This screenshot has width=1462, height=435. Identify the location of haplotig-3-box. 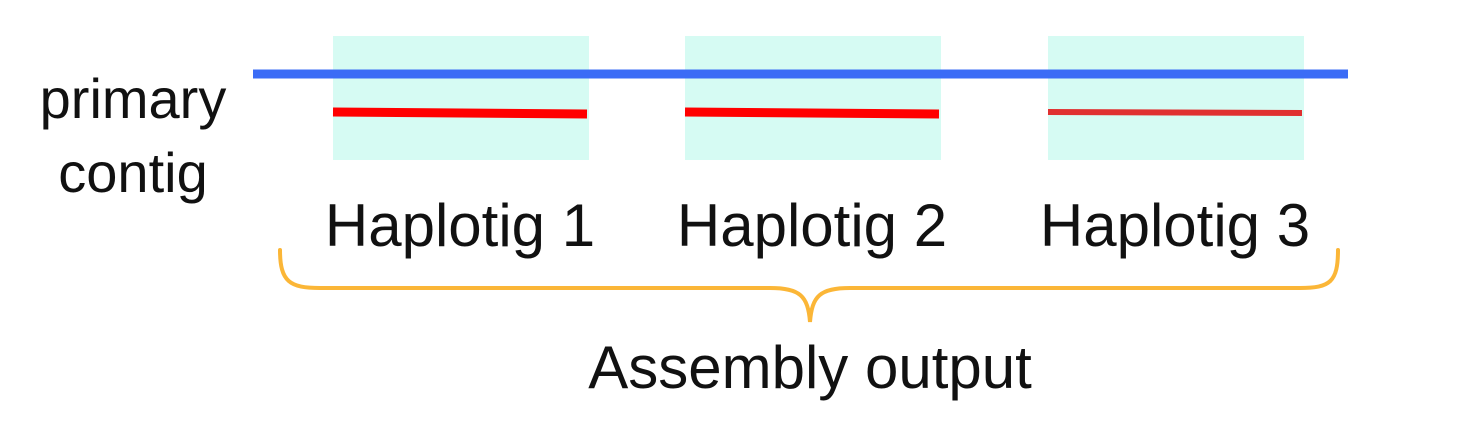
(1176, 98).